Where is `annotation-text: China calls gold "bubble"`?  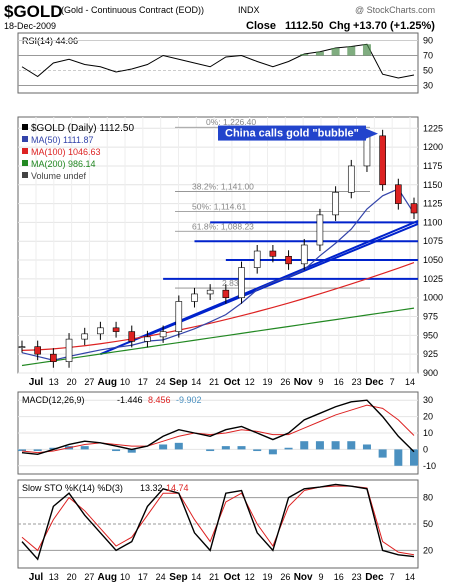 annotation-text: China calls gold "bubble" is located at coordinates (292, 134).